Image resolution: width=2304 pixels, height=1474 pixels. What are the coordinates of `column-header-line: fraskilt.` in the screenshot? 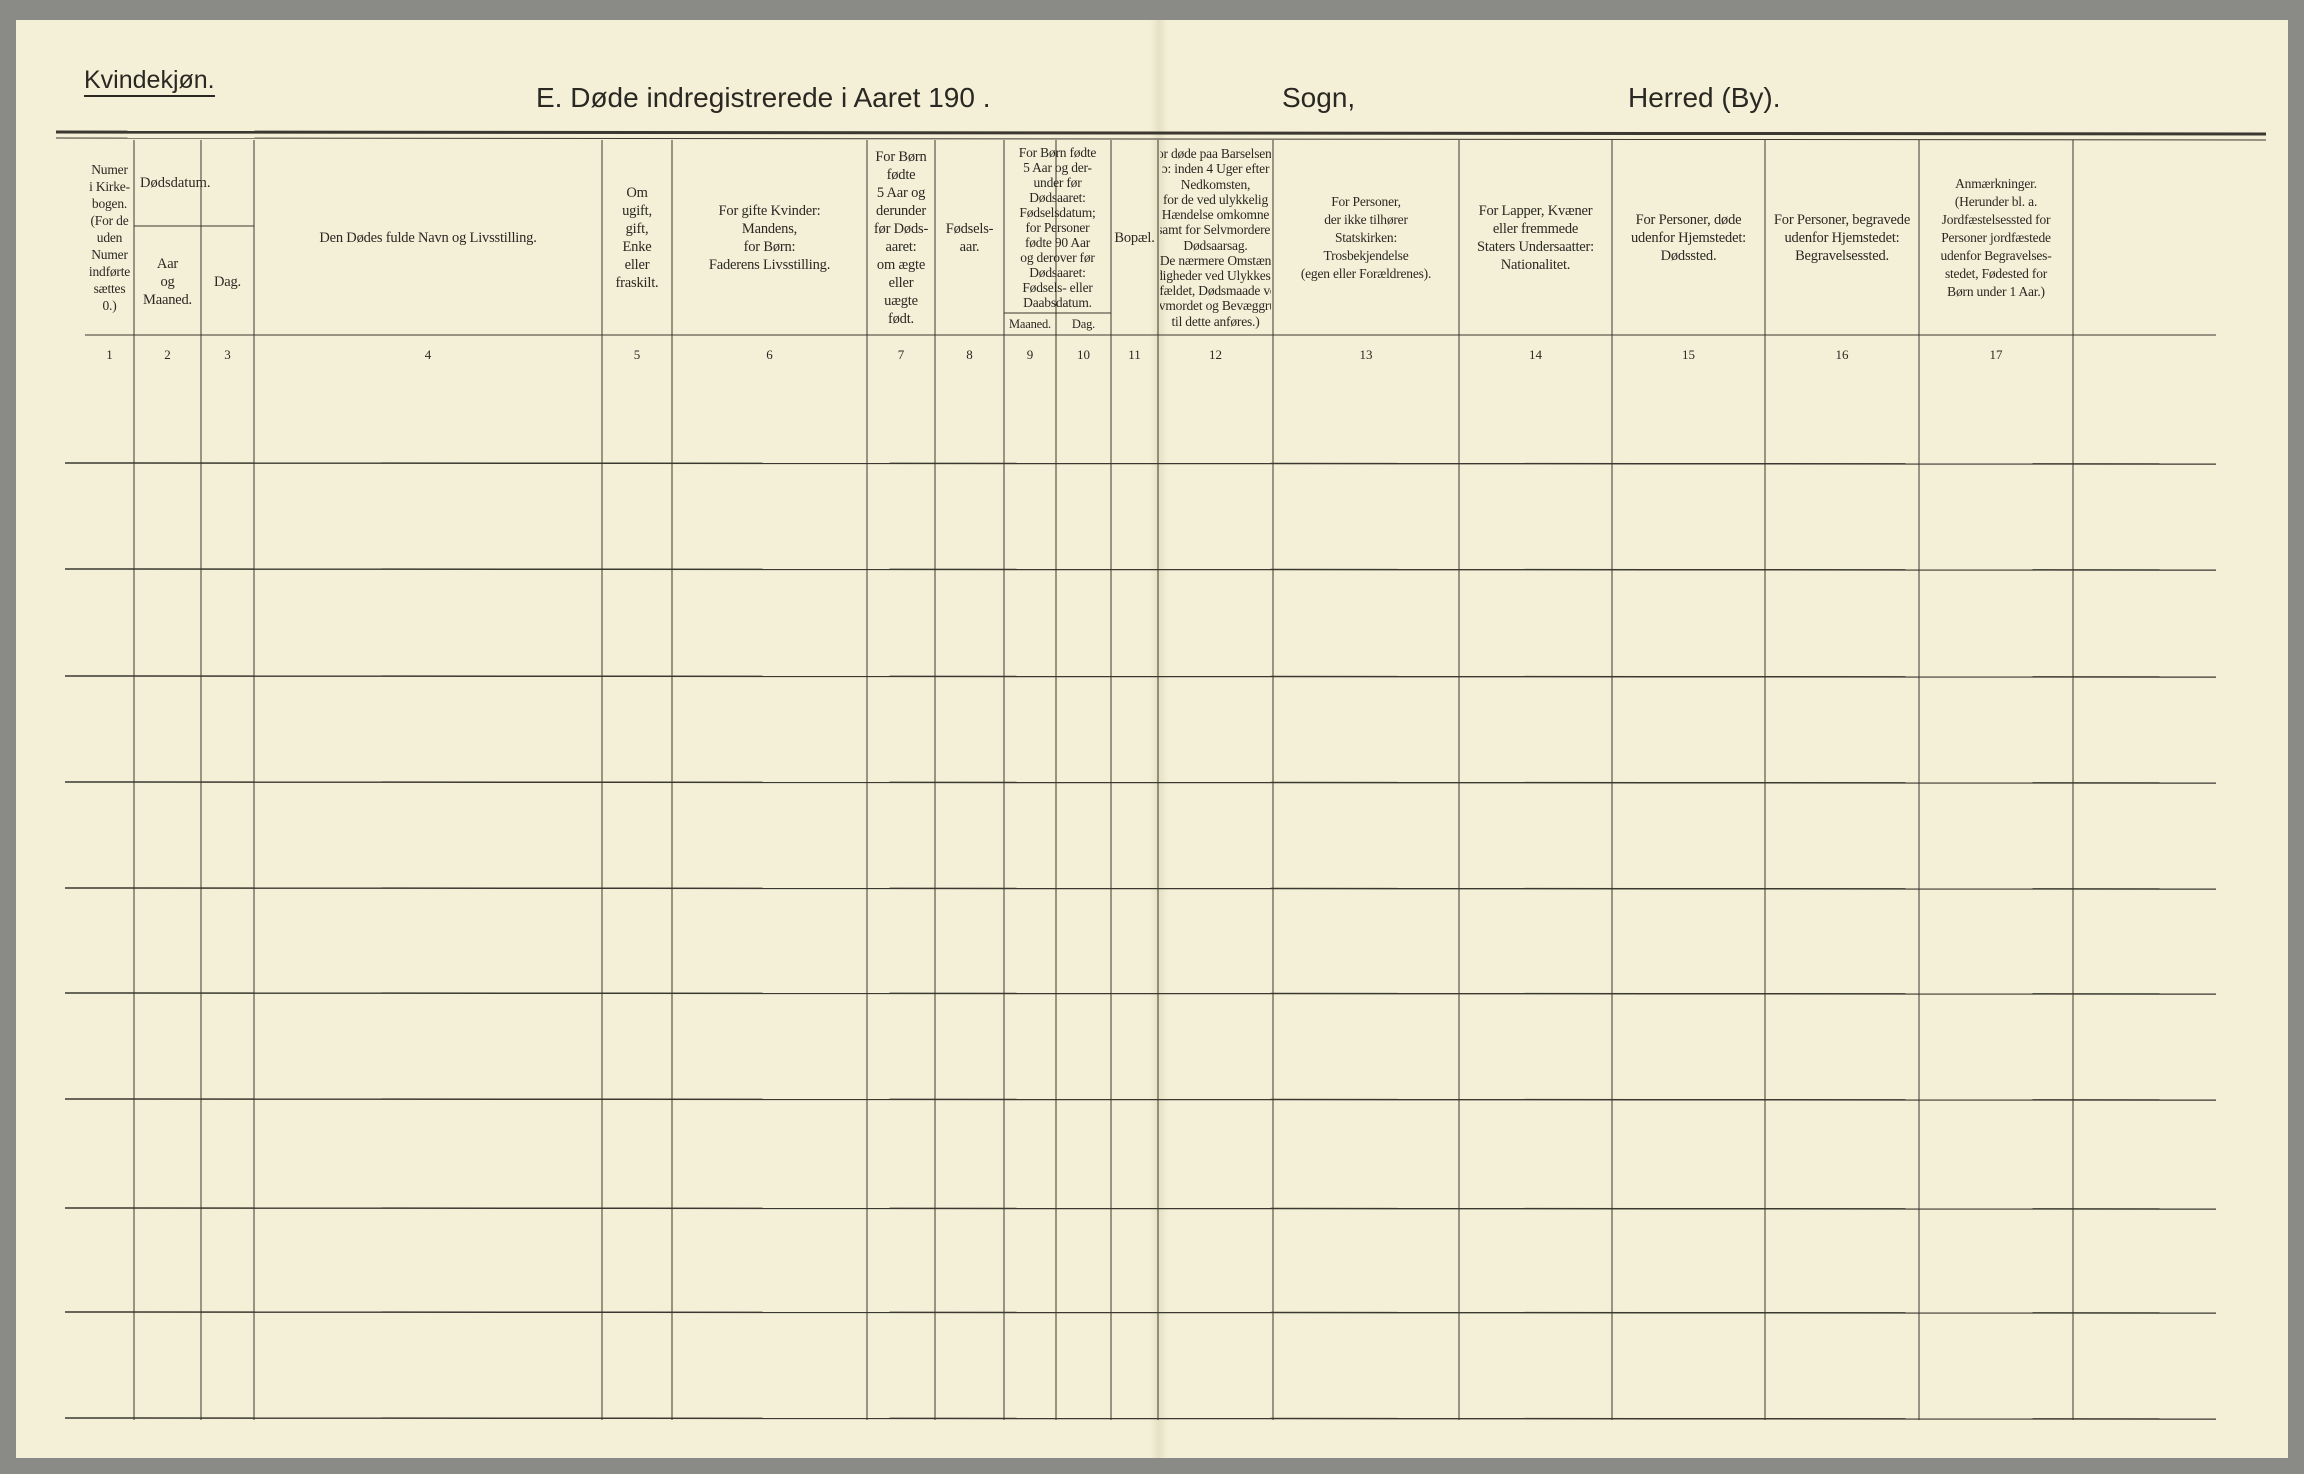 It's located at (637, 282).